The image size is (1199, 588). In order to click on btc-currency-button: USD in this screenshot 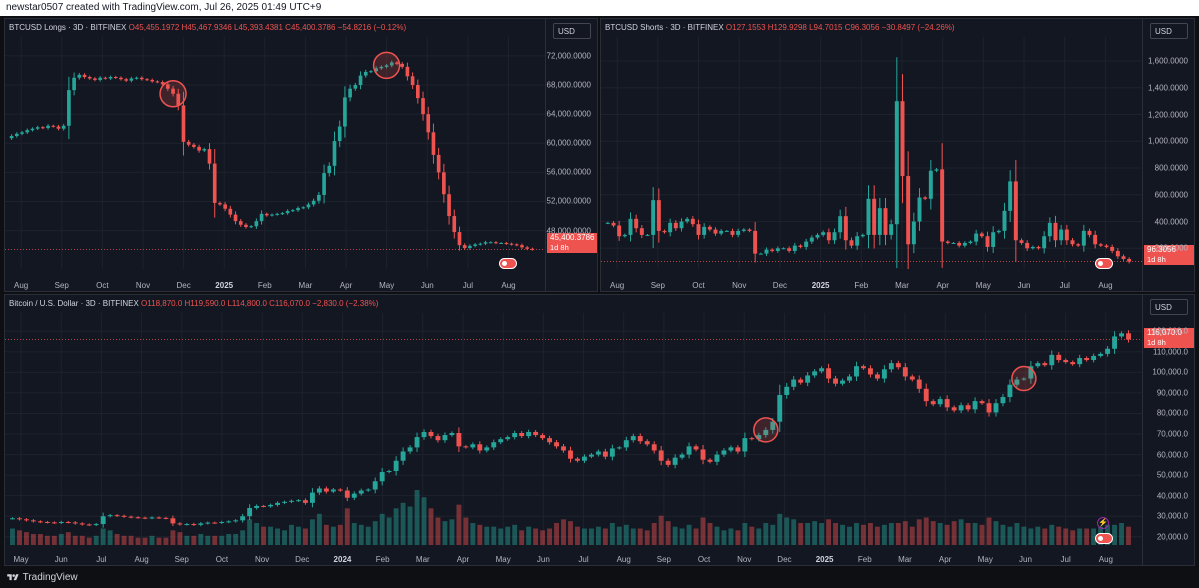, I will do `click(1169, 307)`.